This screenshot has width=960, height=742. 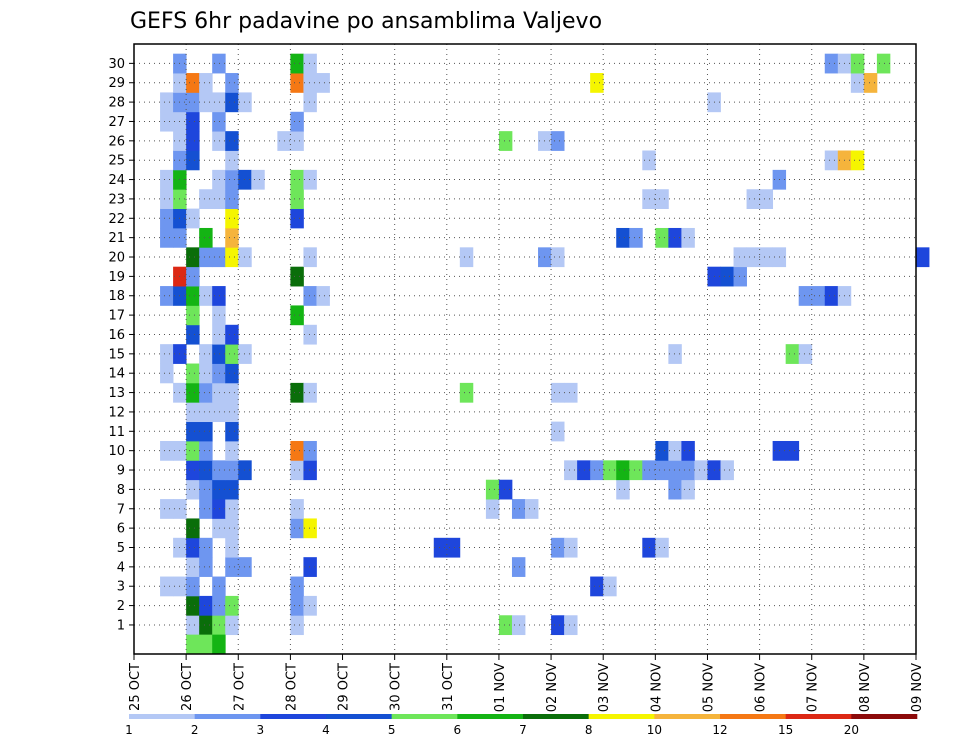 What do you see at coordinates (121, 548) in the screenshot?
I see `y-tick-label: 5` at bounding box center [121, 548].